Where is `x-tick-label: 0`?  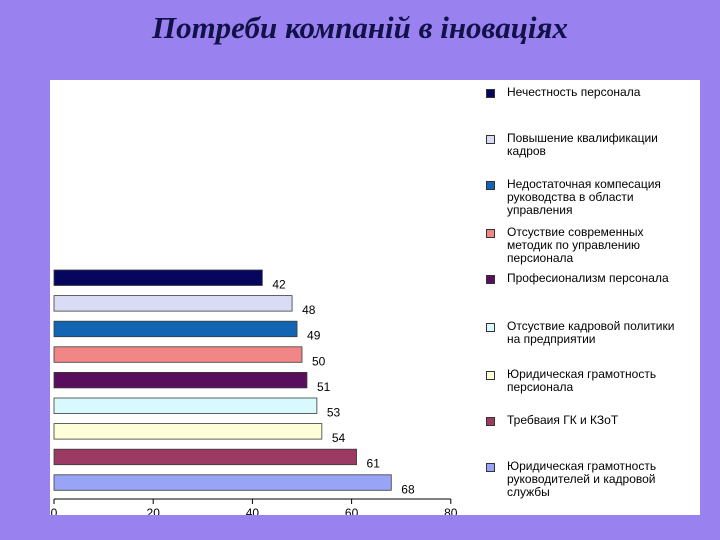
x-tick-label: 0 is located at coordinates (54, 510).